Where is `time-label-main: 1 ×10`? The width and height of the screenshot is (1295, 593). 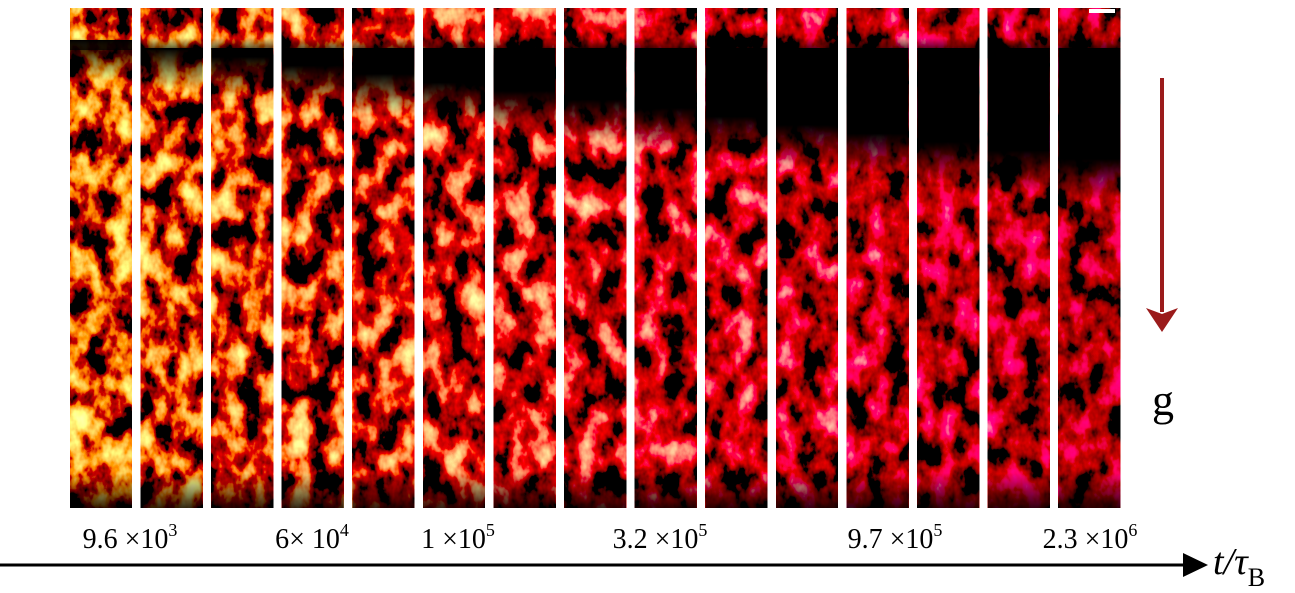 time-label-main: 1 ×10 is located at coordinates (453, 539).